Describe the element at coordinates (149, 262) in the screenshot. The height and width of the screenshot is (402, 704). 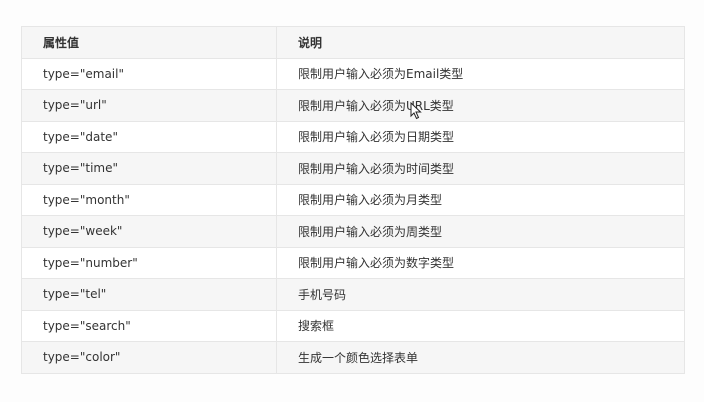
I see `attribute-value-cell: type="number"` at that location.